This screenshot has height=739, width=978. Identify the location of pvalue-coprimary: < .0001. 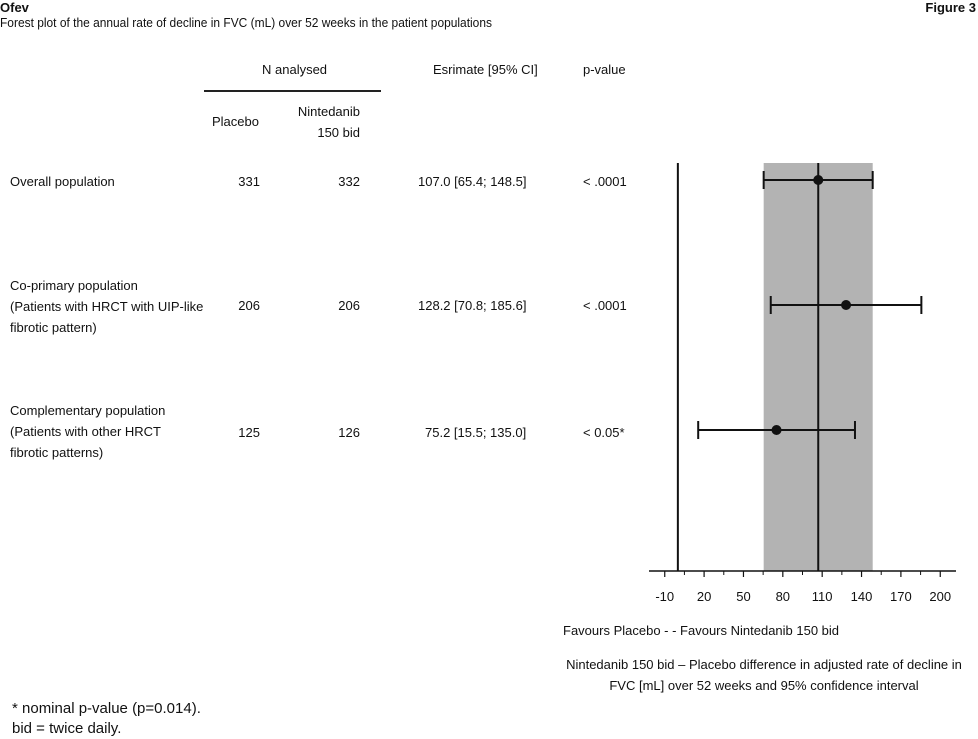
(605, 305).